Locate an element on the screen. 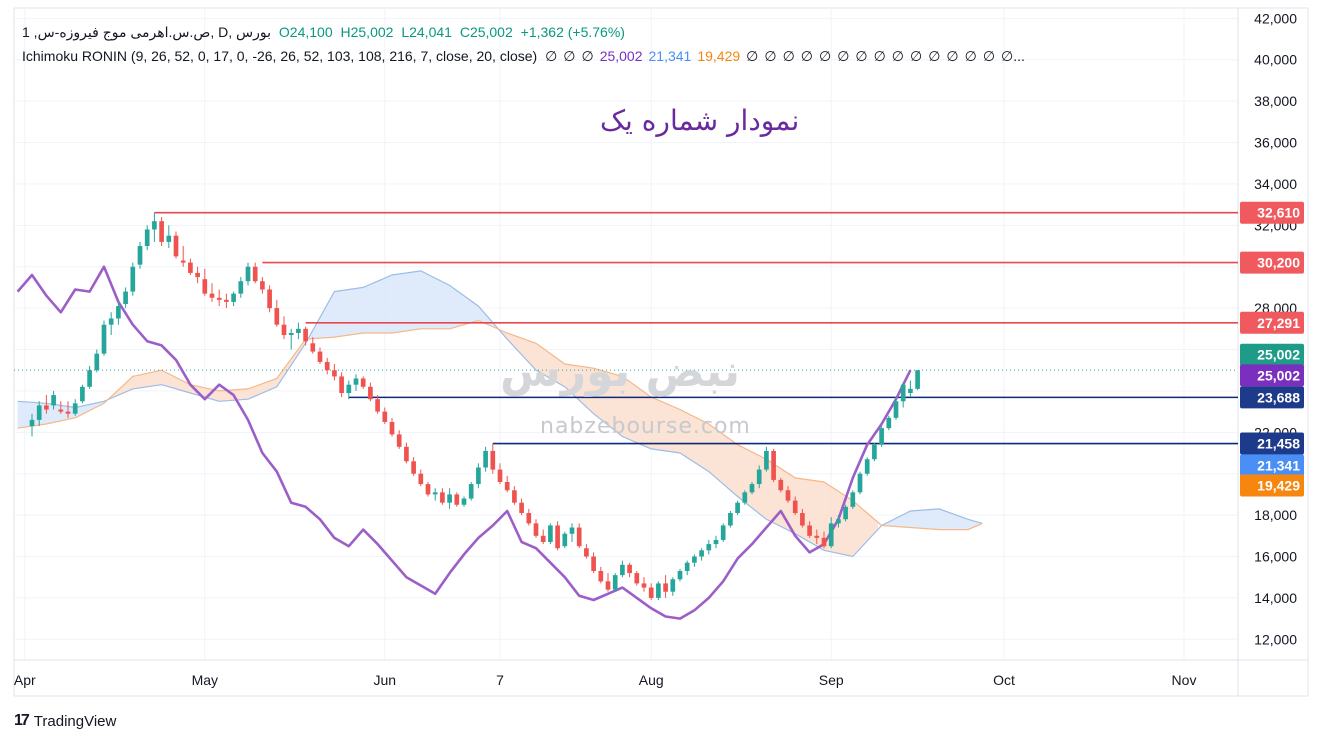 The width and height of the screenshot is (1321, 745). price-tag-label: 21,341 is located at coordinates (1278, 465).